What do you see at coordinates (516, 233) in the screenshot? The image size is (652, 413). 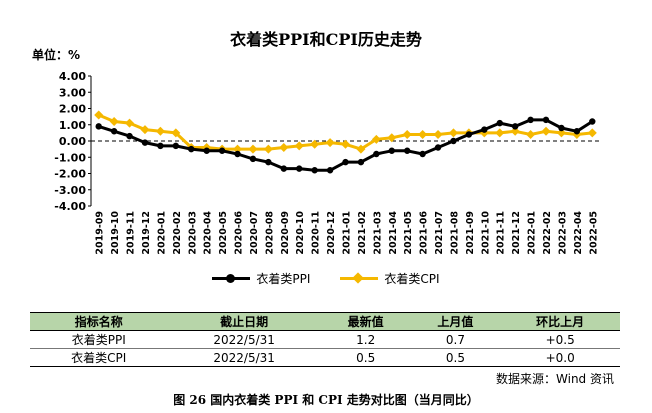 I see `x-tick-label: 2021-12` at bounding box center [516, 233].